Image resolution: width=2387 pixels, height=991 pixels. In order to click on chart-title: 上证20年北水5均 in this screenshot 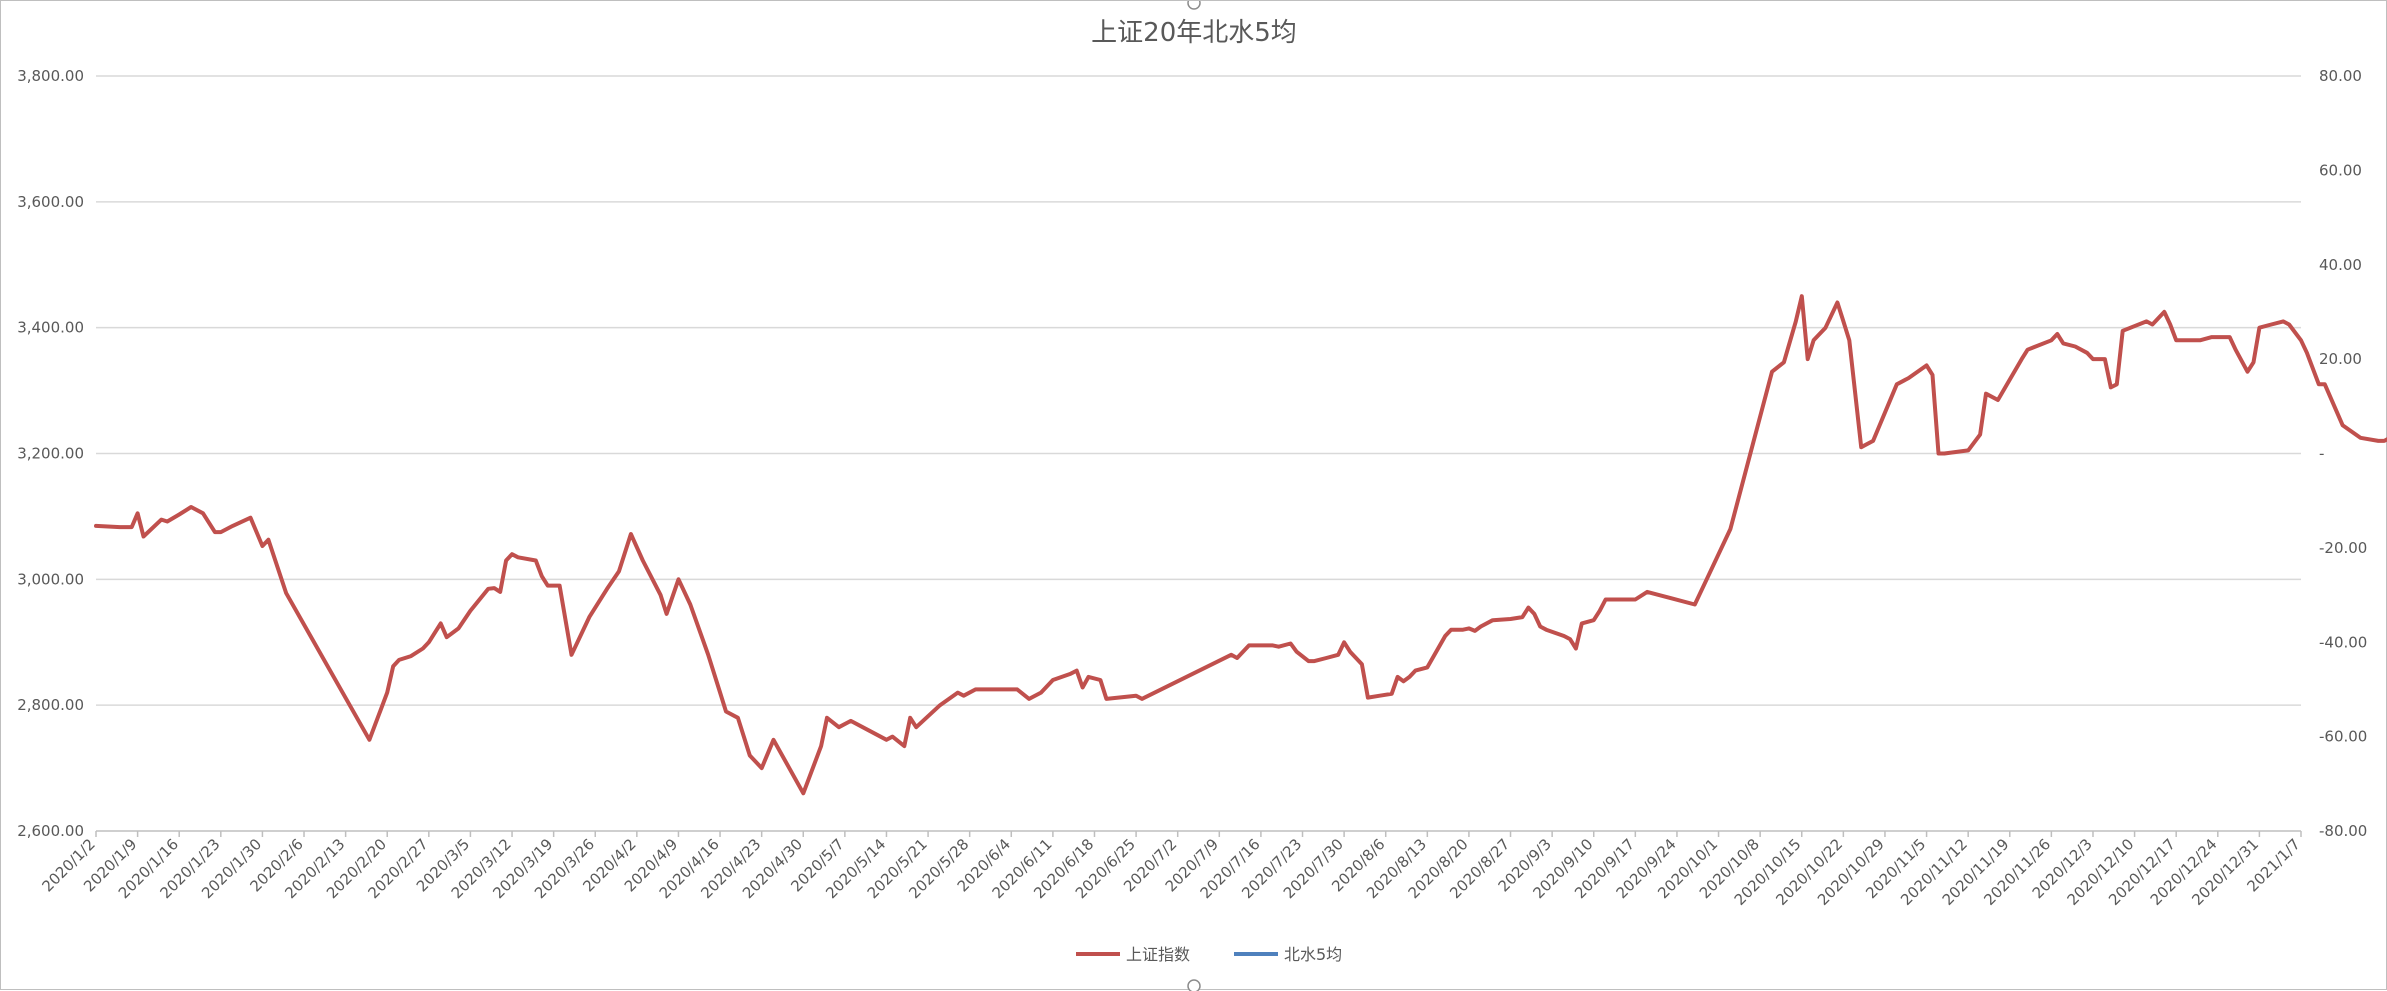, I will do `click(1194, 33)`.